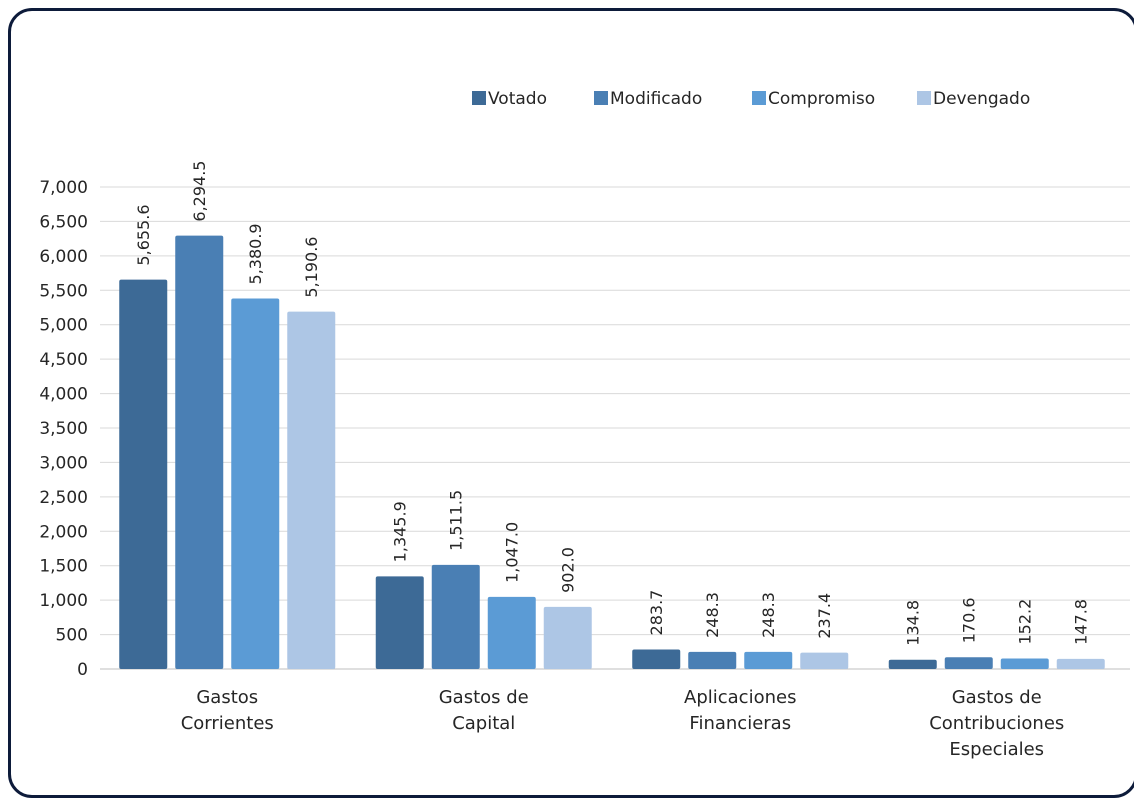  Describe the element at coordinates (740, 723) in the screenshot. I see `x-category-label: Financieras` at that location.